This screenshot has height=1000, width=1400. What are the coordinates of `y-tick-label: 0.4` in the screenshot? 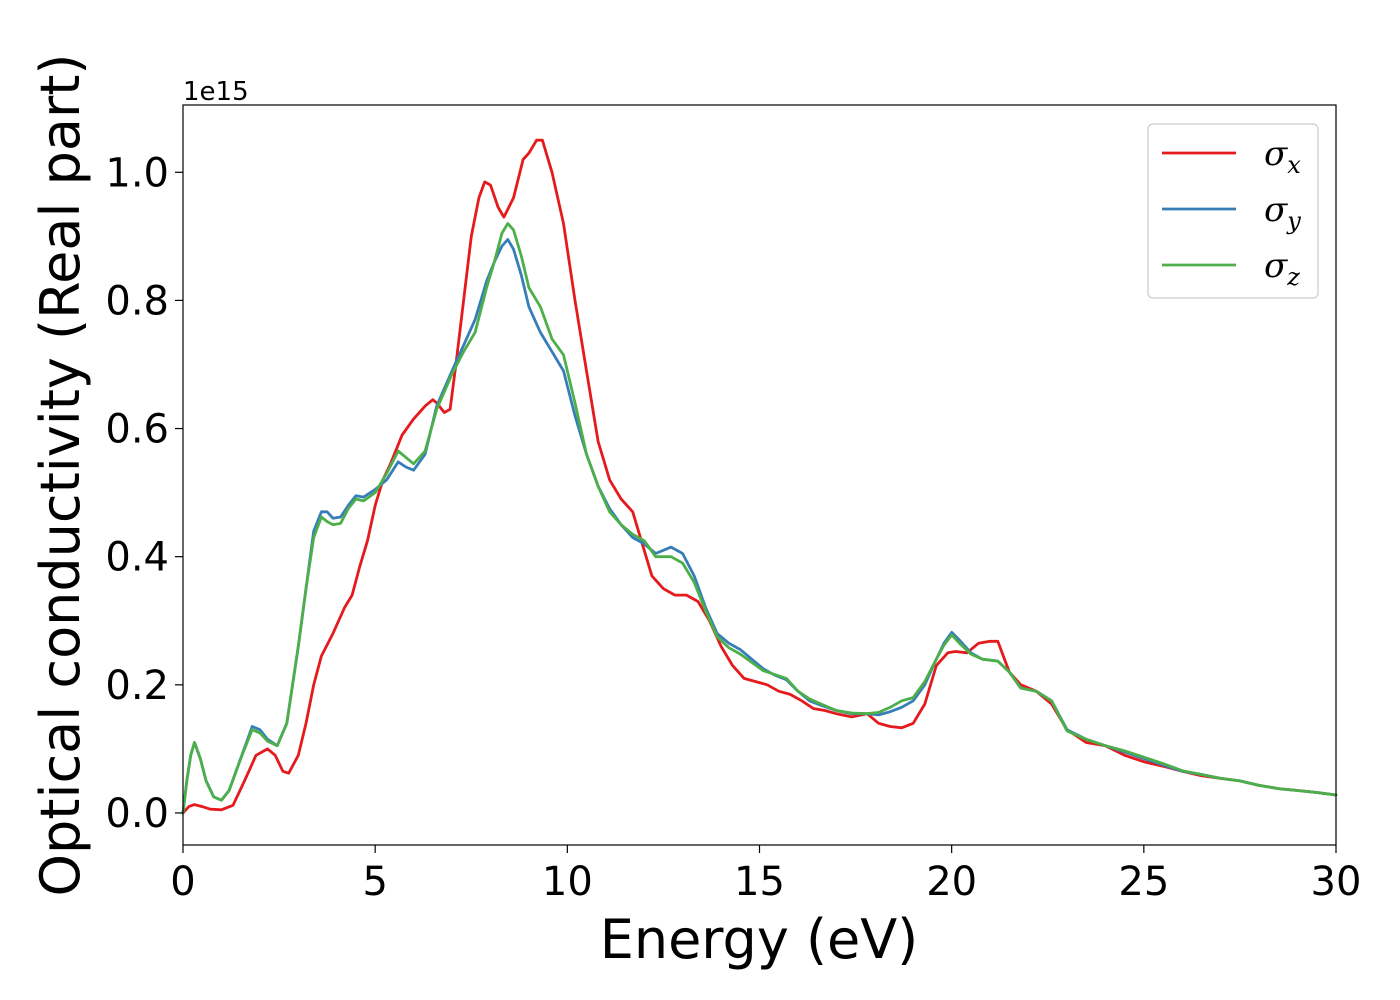 It's located at (137, 558).